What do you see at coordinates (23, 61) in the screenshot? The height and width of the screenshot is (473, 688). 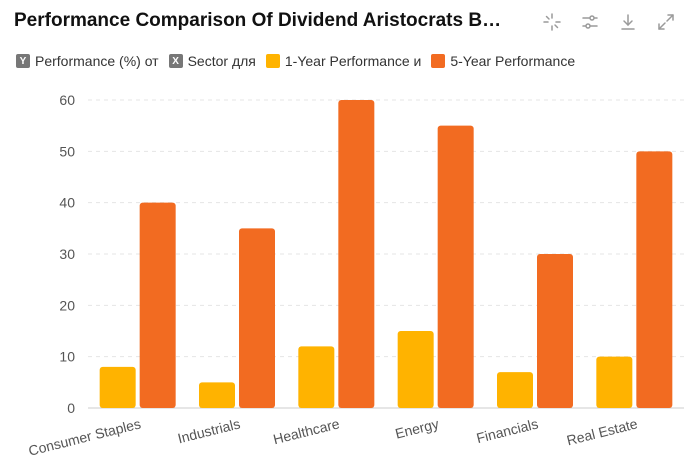 I see `y-axis-badge: Y` at bounding box center [23, 61].